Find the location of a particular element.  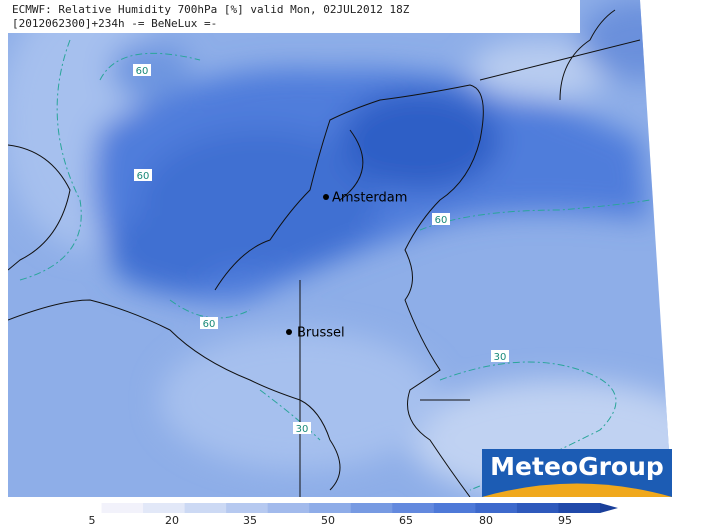

colorbar-label: 5 is located at coordinates (92, 520).